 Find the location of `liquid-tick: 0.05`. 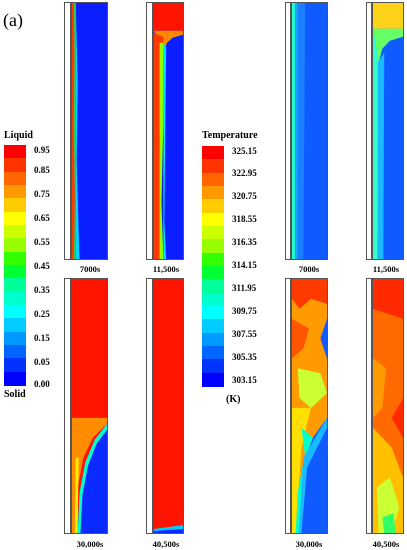

liquid-tick: 0.05 is located at coordinates (42, 362).